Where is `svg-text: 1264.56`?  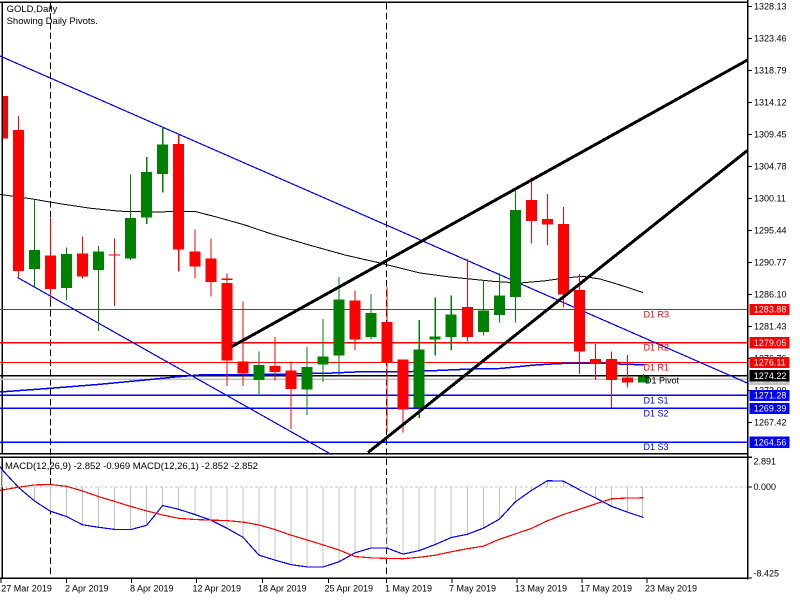 svg-text: 1264.56 is located at coordinates (770, 443).